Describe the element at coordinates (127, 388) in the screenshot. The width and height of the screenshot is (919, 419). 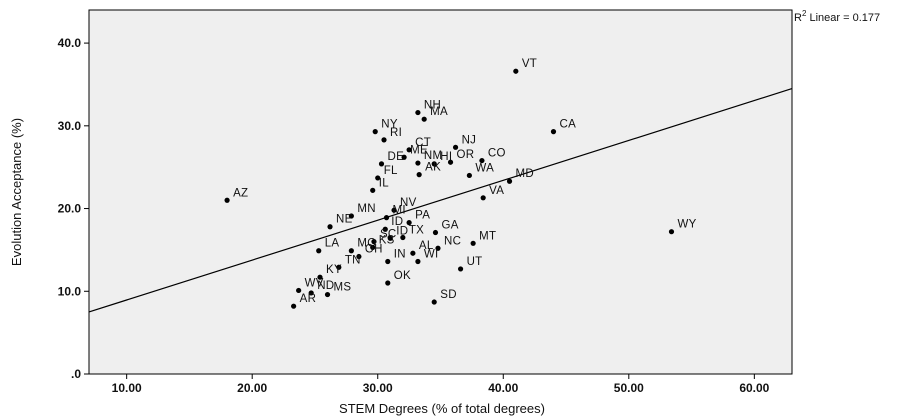
I see `x-tick-label: 10.00` at that location.